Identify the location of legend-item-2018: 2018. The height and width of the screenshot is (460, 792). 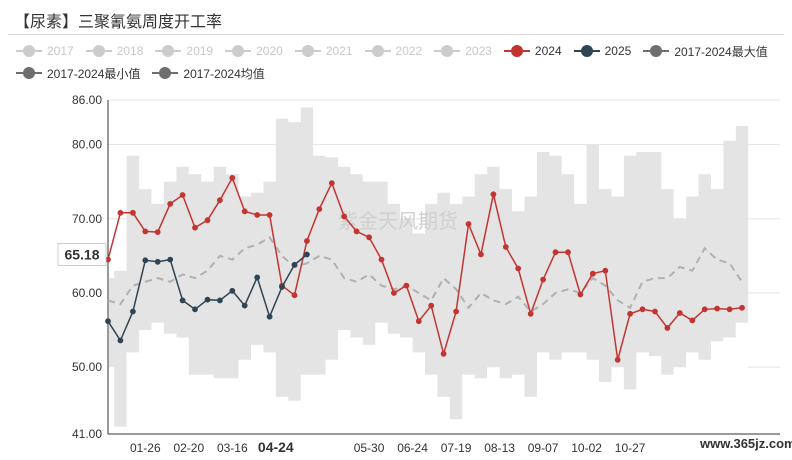
(114, 51).